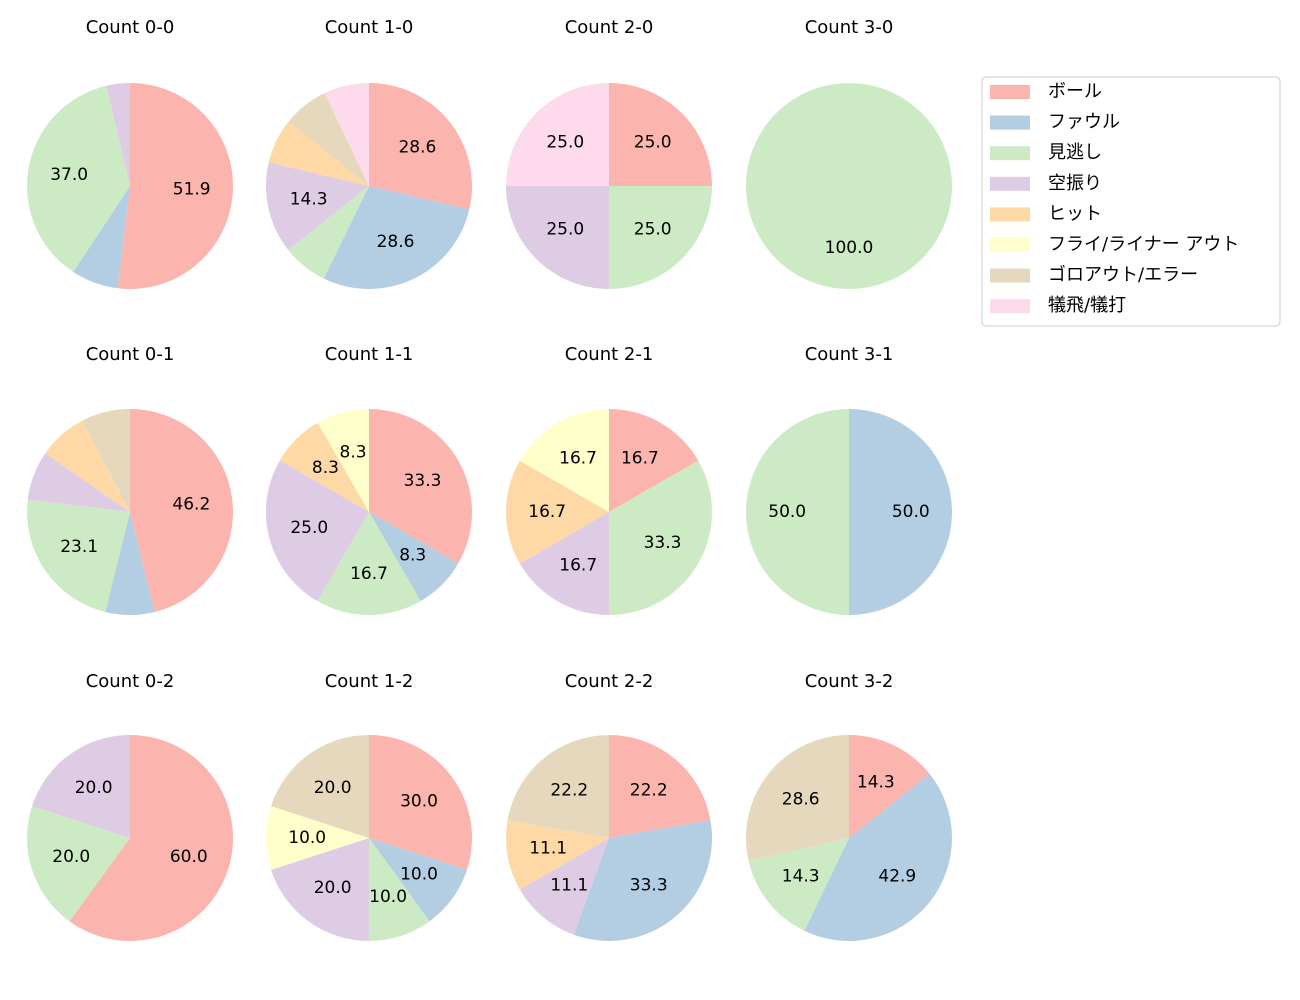  I want to click on legend-label: フライ/ライナー アウト, so click(1143, 244).